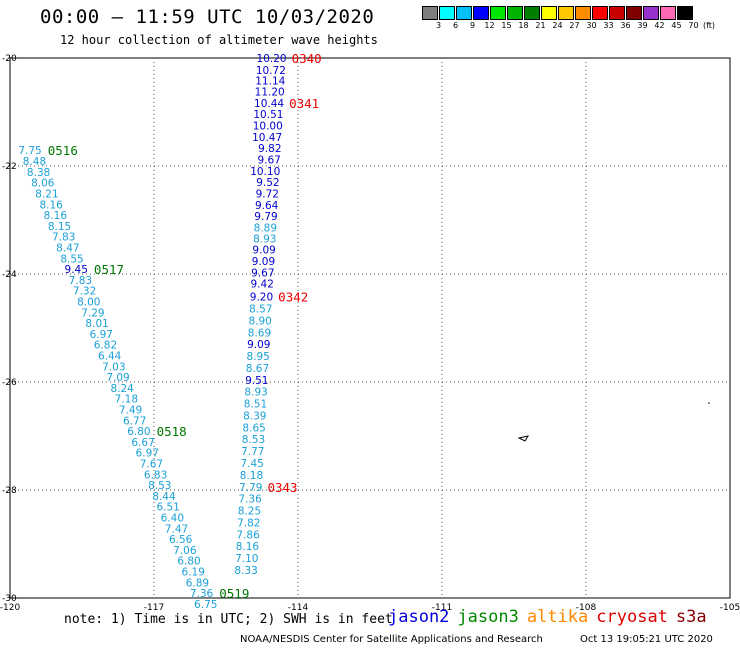  Describe the element at coordinates (193, 573) in the screenshot. I see `wave-height-label: 6.19` at that location.